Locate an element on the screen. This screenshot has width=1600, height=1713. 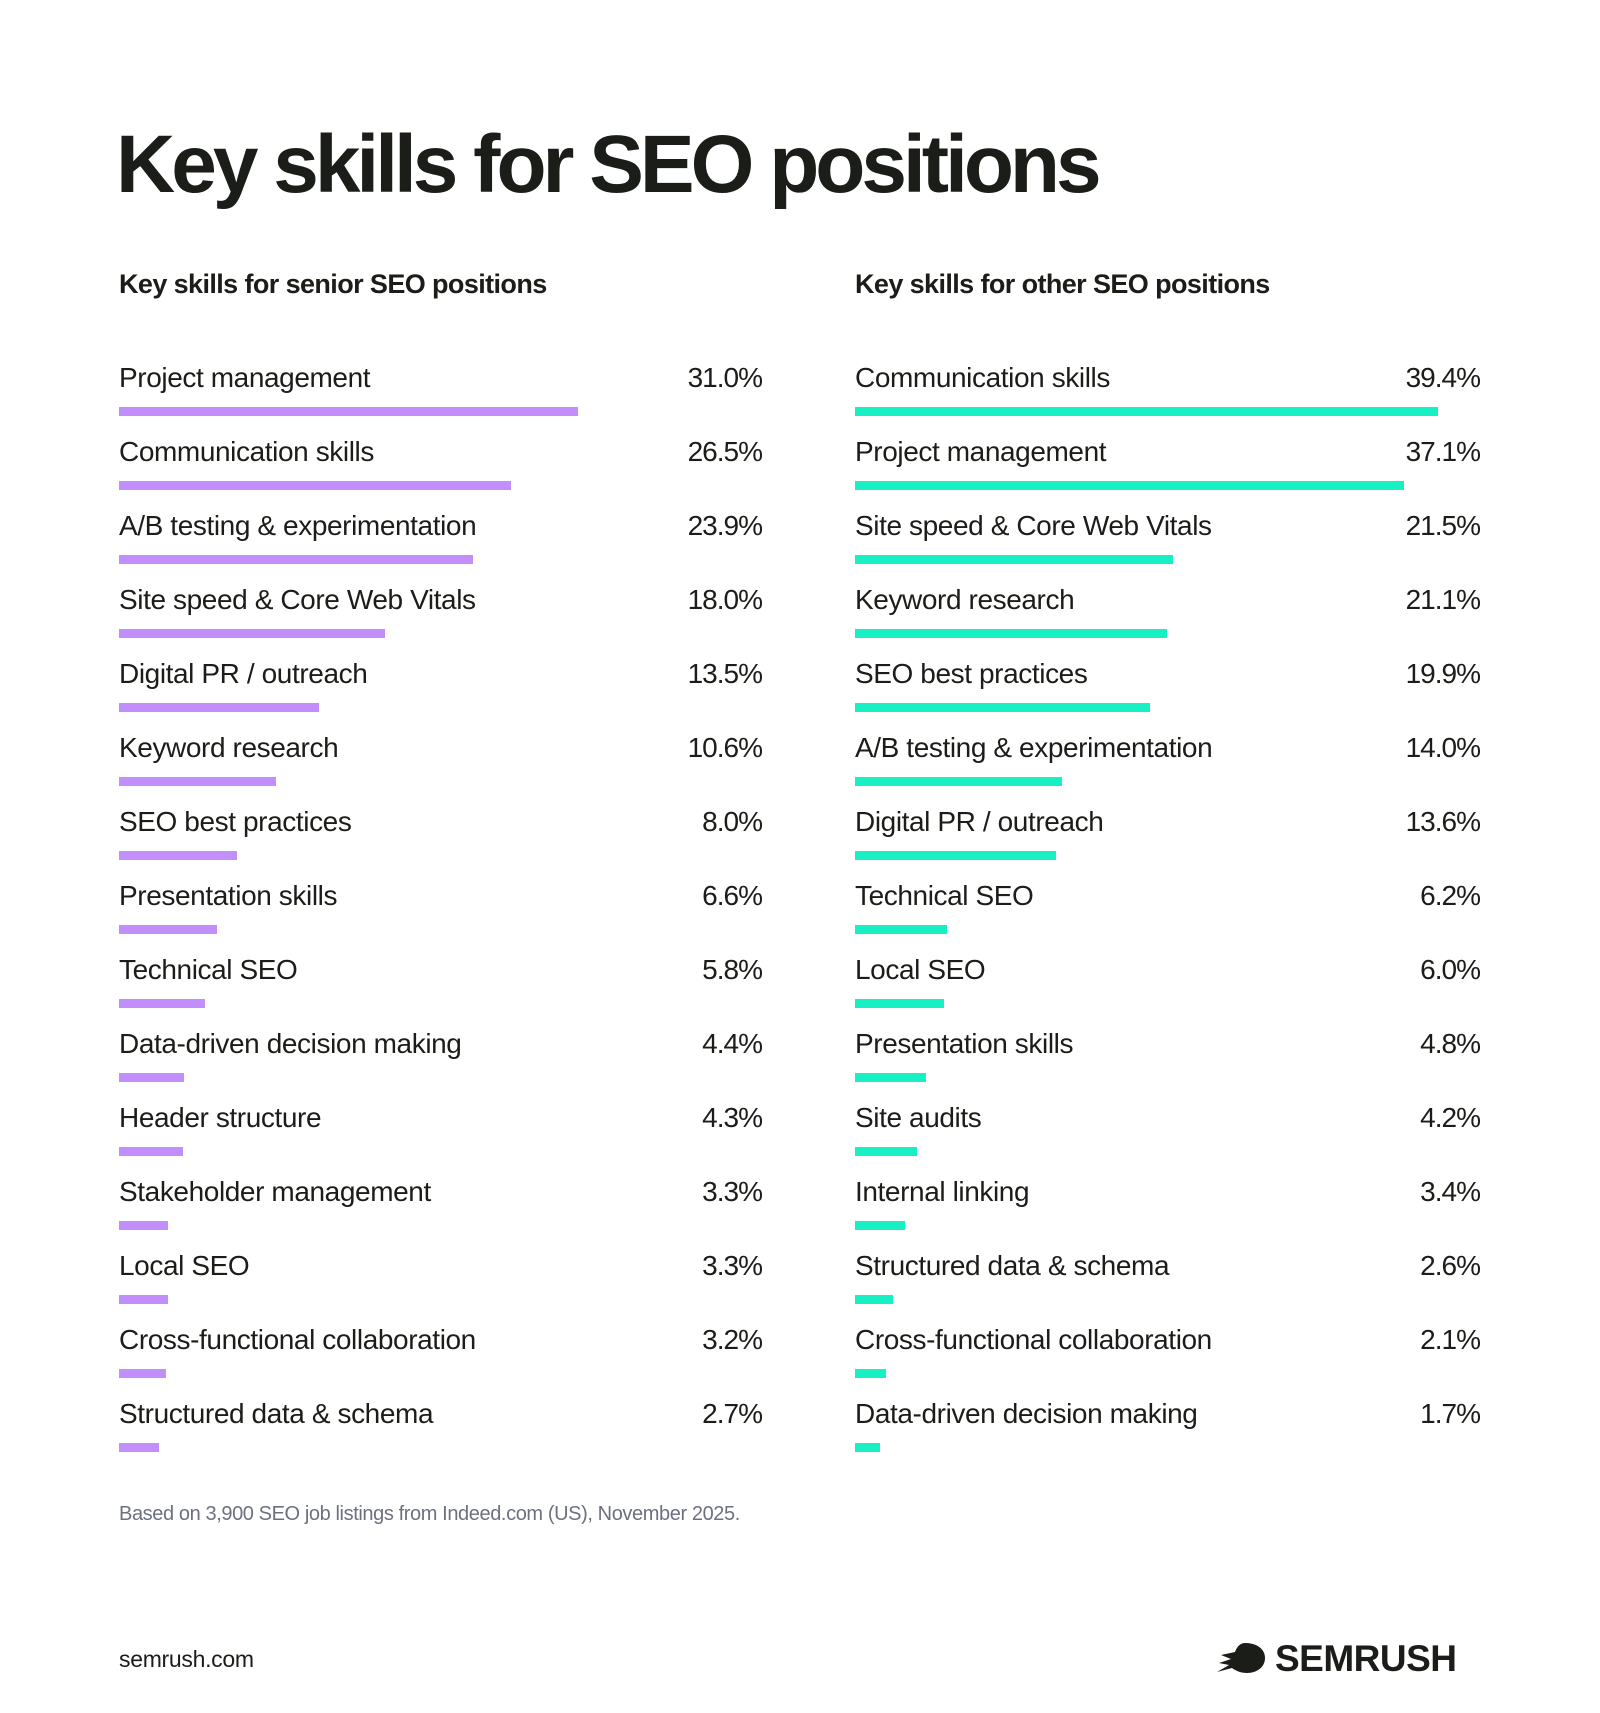
skill-row: Local SEO 6.0% is located at coordinates (1168, 991).